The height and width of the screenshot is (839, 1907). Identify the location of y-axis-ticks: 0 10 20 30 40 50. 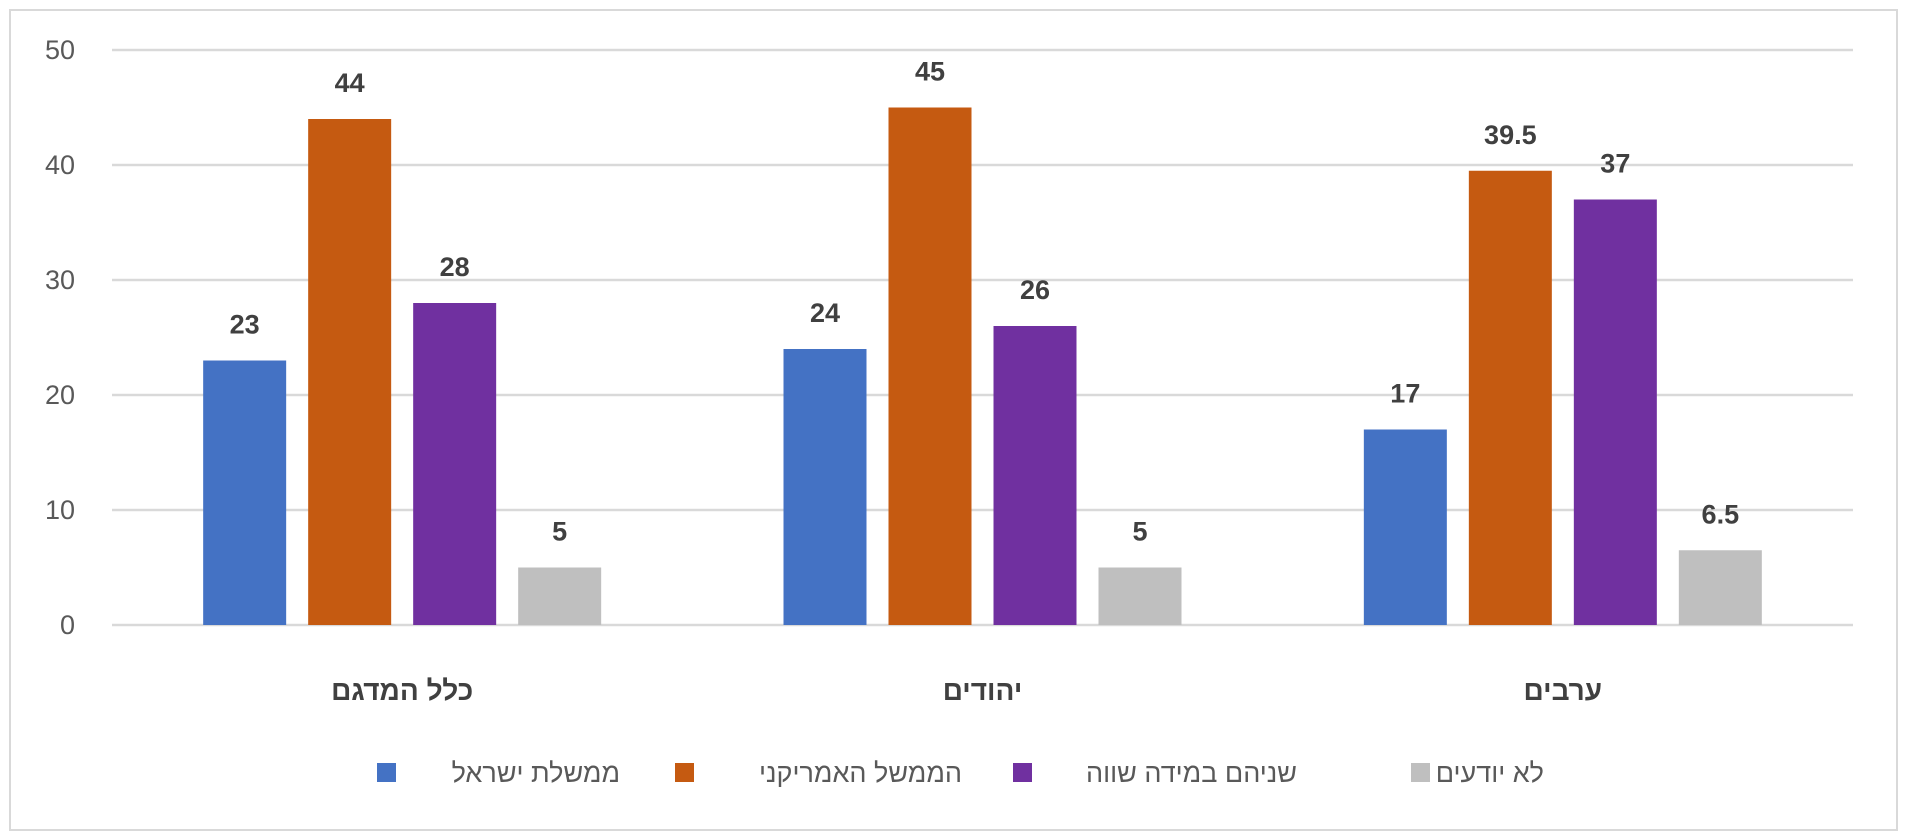
(60, 337).